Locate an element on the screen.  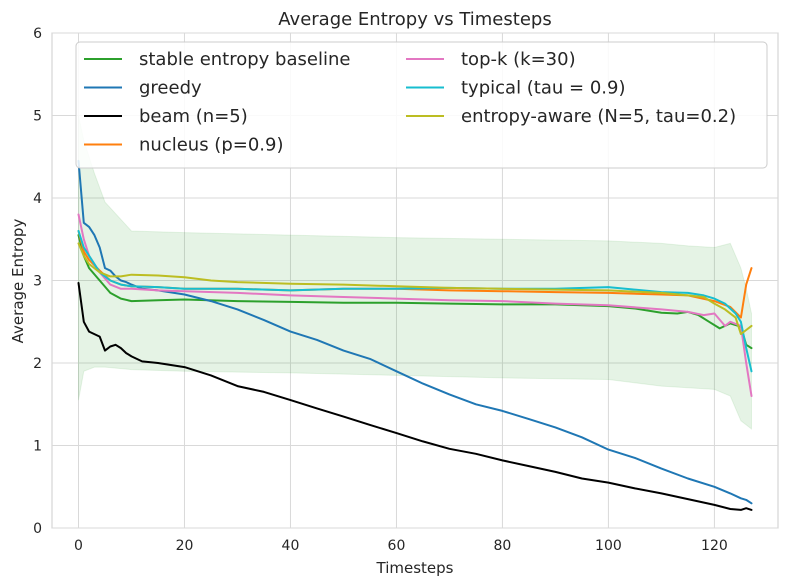
x-tick-label: 100 is located at coordinates (608, 546).